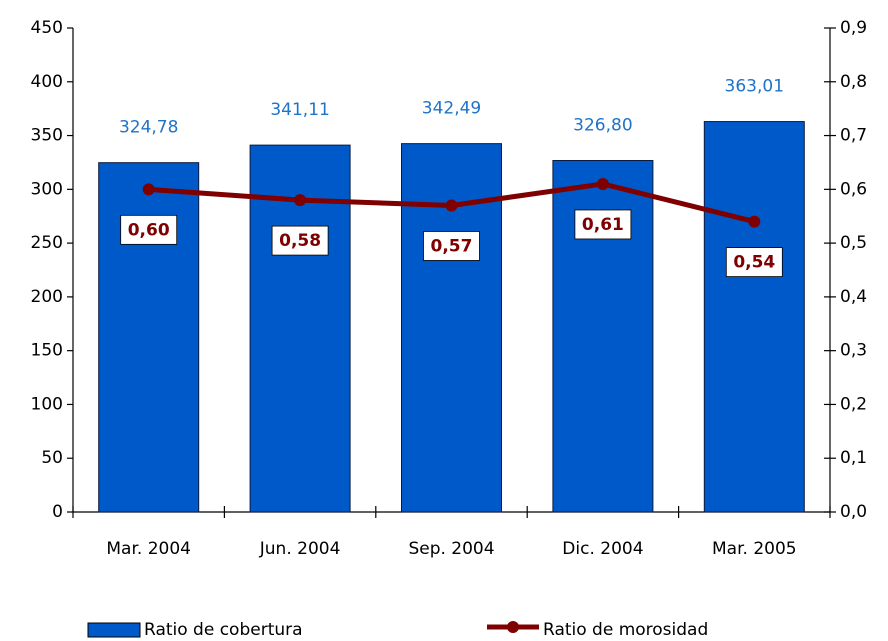 The image size is (888, 641). I want to click on line-value-label: 0,61, so click(603, 225).